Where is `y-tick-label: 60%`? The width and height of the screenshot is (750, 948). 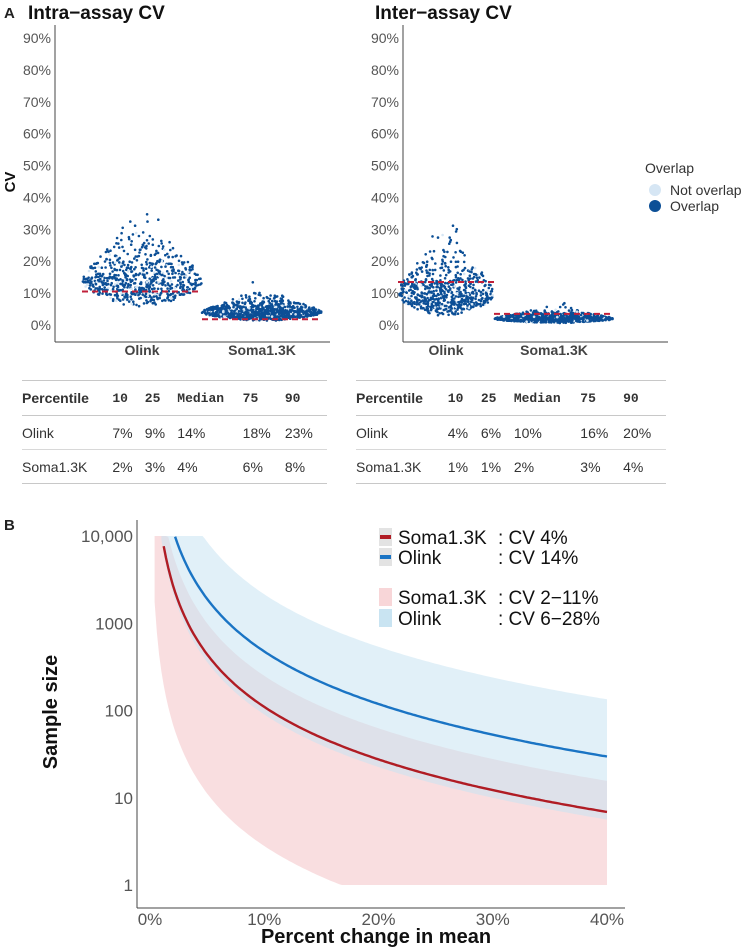 y-tick-label: 60% is located at coordinates (385, 134).